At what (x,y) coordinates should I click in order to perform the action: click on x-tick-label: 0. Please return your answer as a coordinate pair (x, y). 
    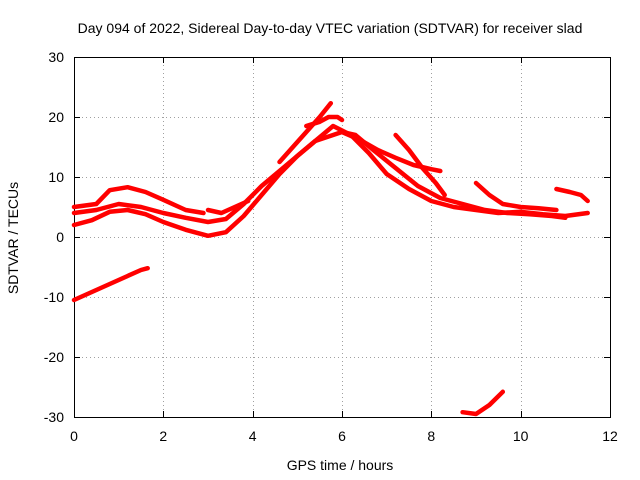
    Looking at the image, I should click on (74, 436).